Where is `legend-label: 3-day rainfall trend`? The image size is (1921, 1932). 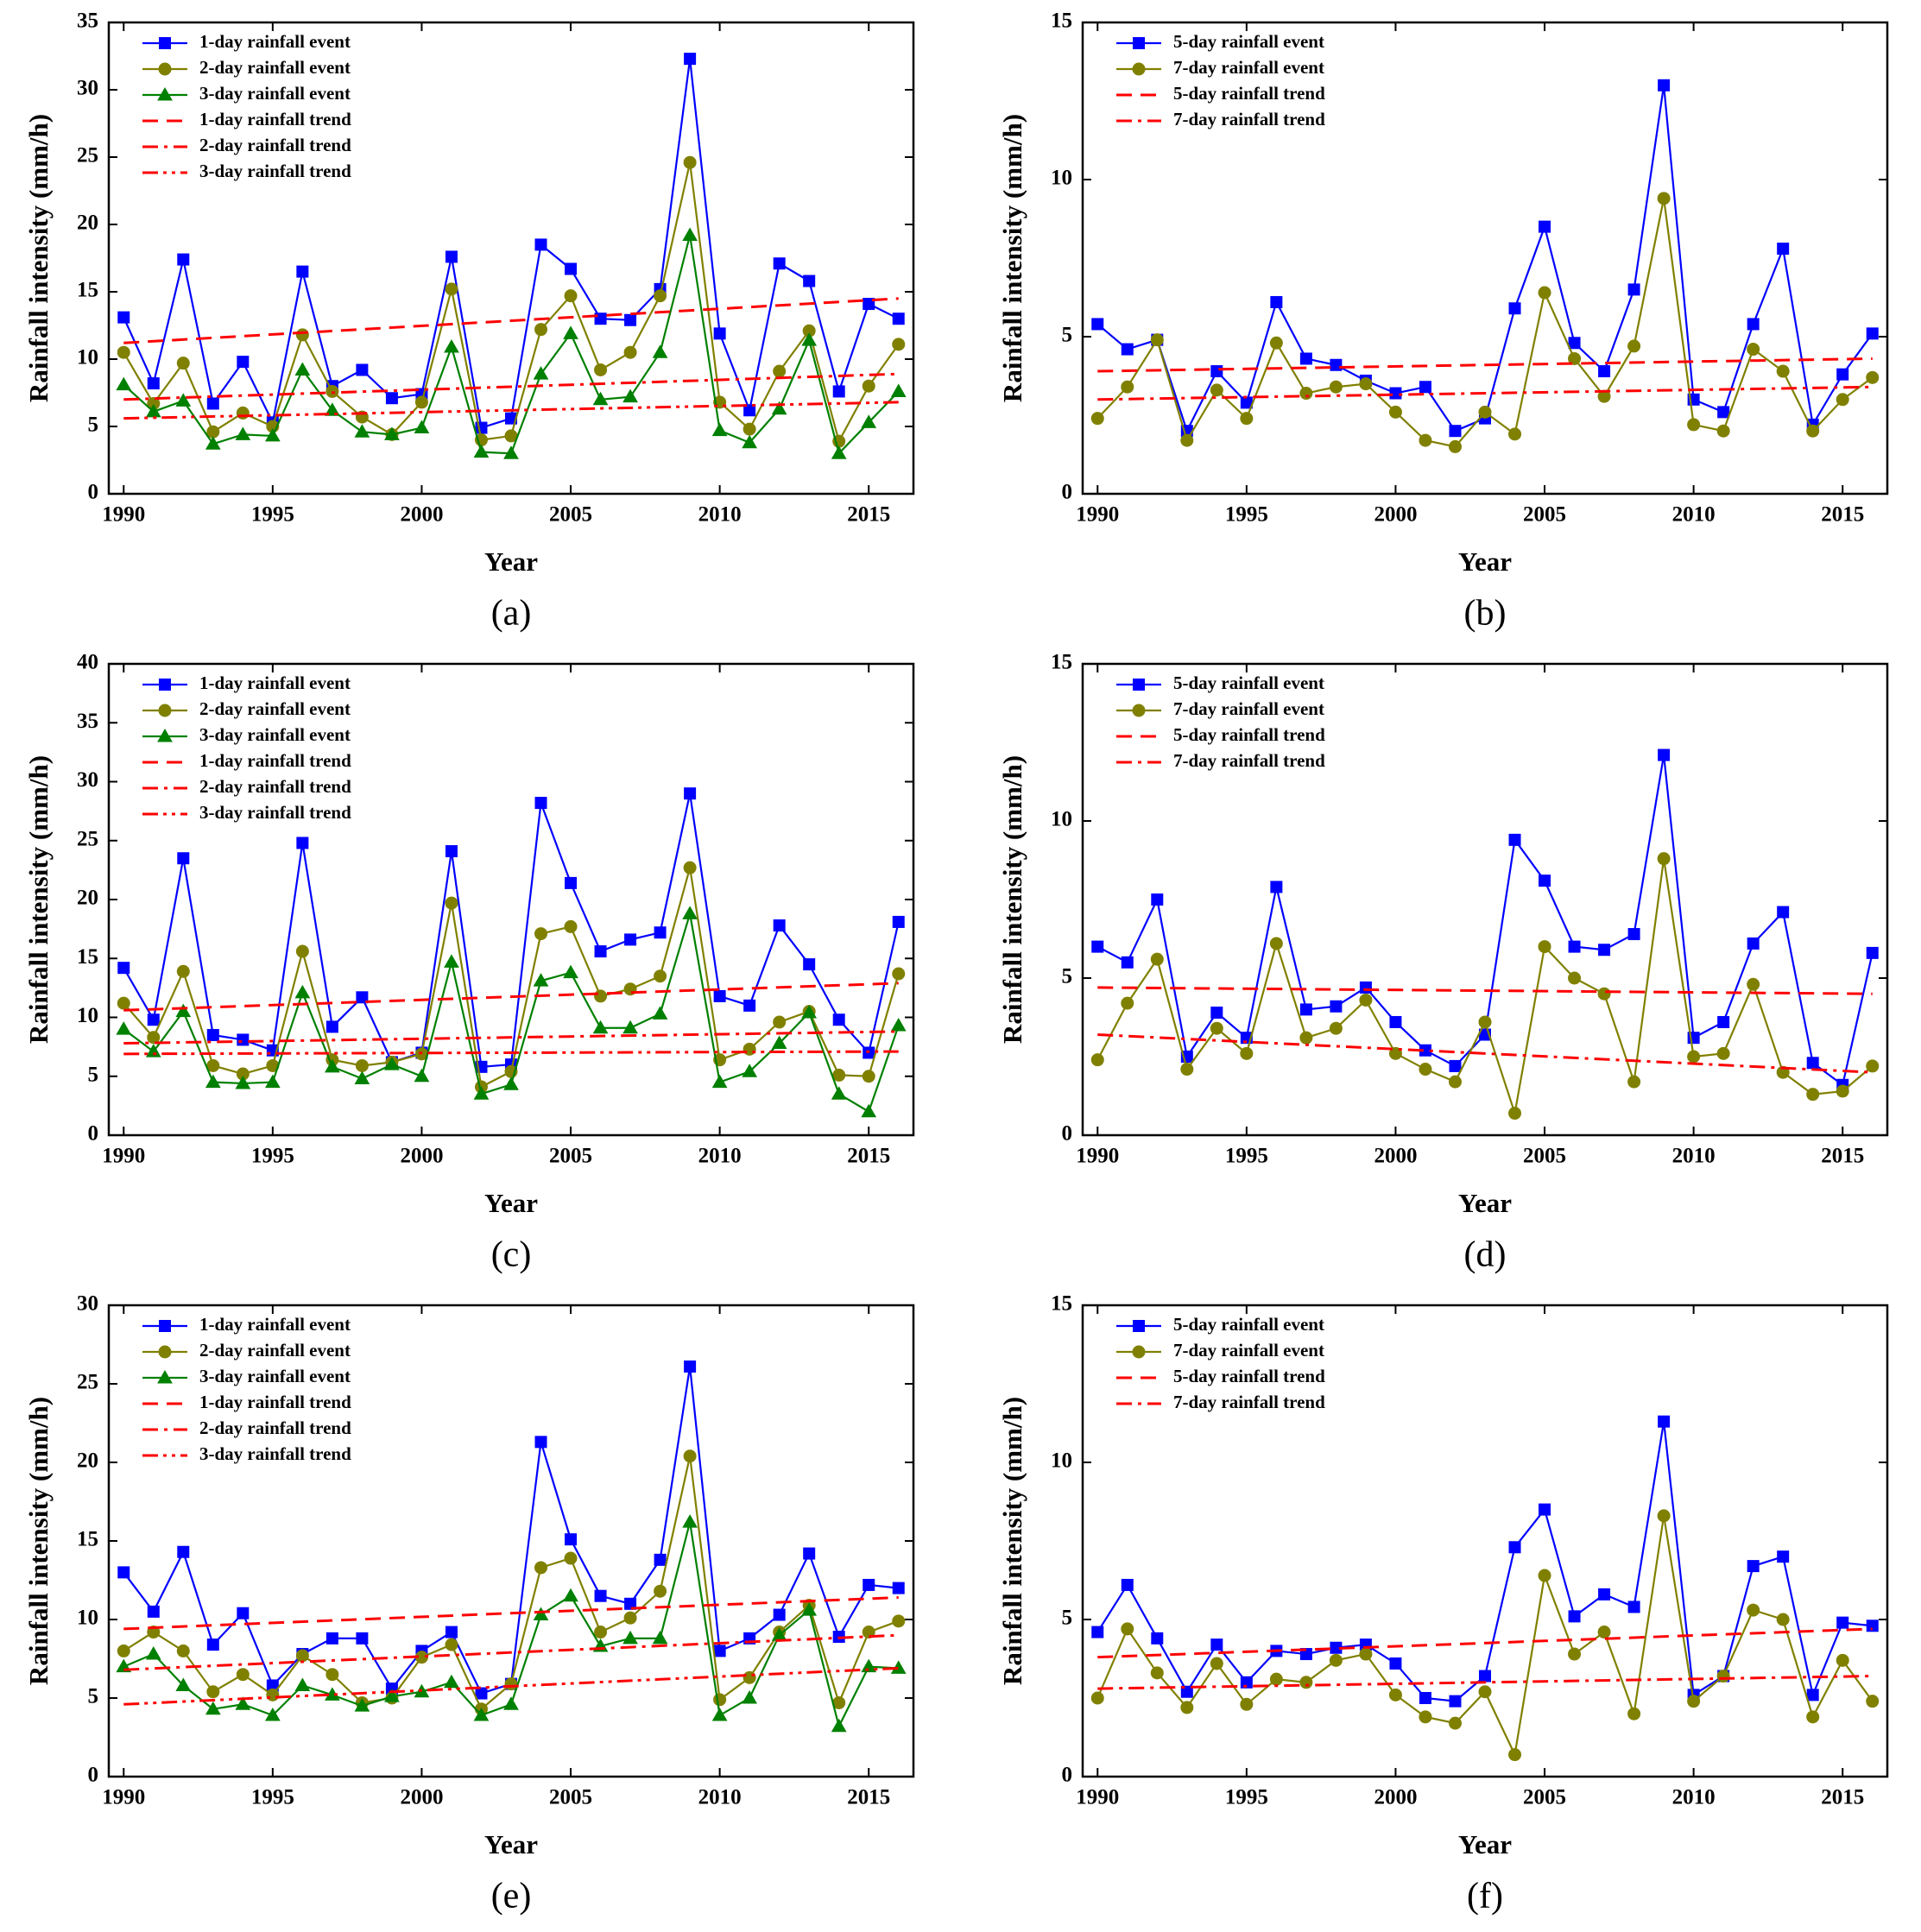
legend-label: 3-day rainfall trend is located at coordinates (275, 171).